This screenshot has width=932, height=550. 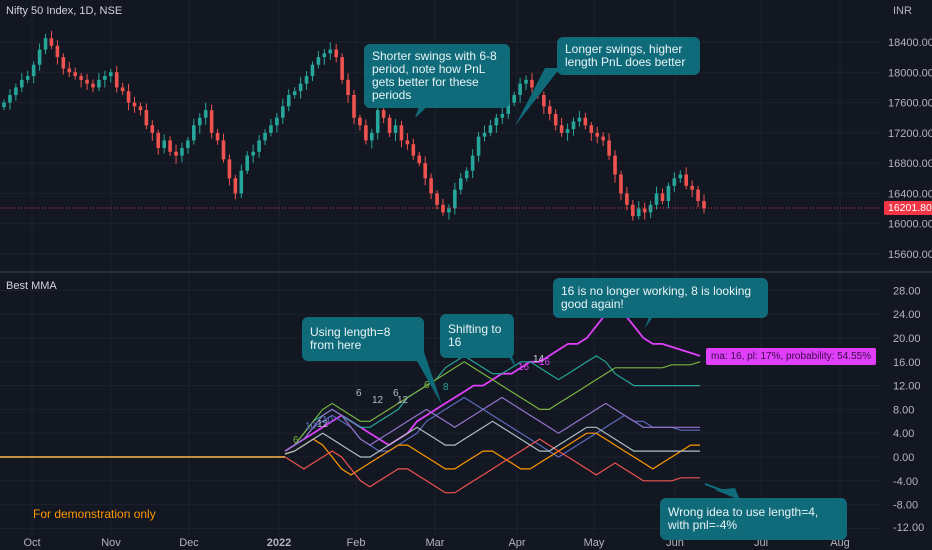 I want to click on indicator-tick-label: -4.00, so click(x=905, y=482).